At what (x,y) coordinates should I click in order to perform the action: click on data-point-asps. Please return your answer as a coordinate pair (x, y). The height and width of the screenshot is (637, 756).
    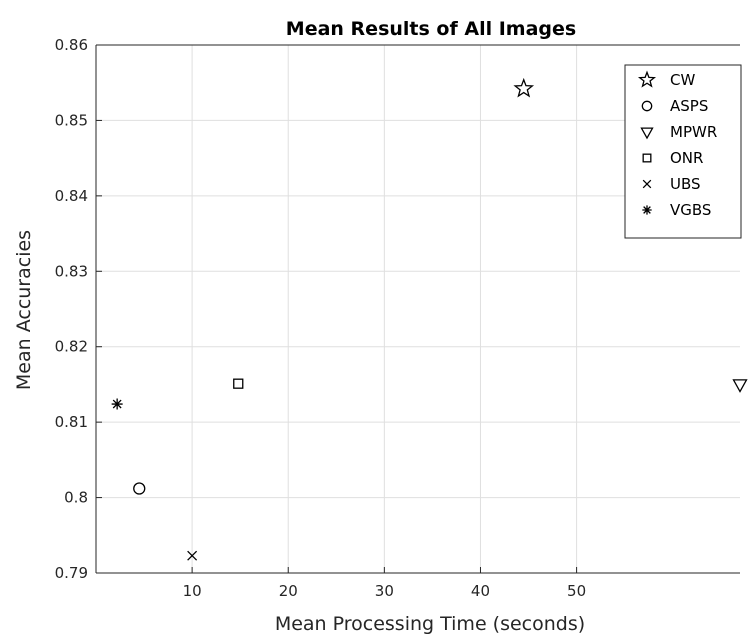
    Looking at the image, I should click on (139, 488).